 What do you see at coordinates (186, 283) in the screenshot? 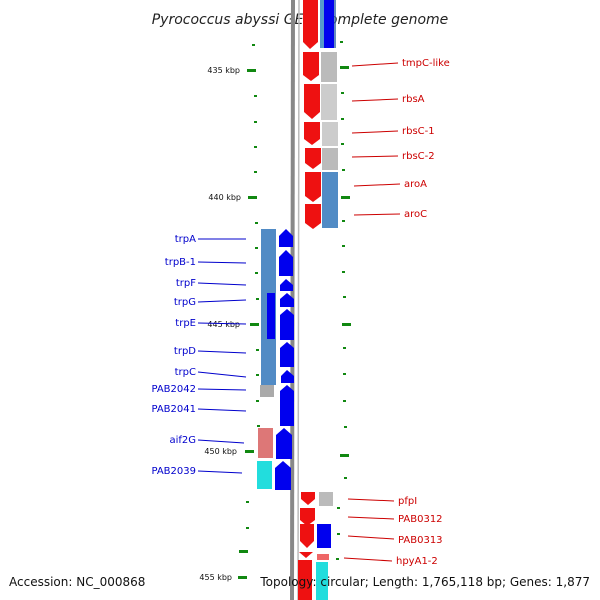
I see `gene-label-trpF: trpF` at bounding box center [186, 283].